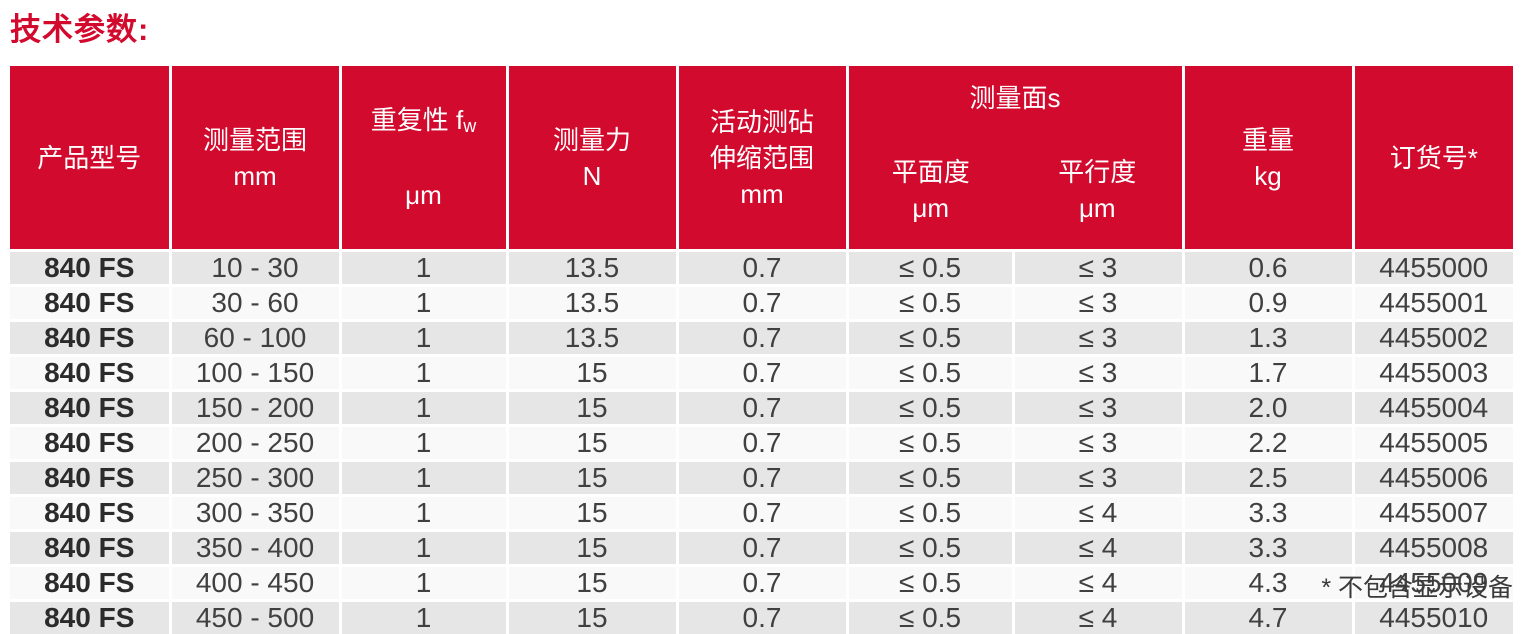  What do you see at coordinates (1433, 338) in the screenshot?
I see `cell-order-no: 4455002` at bounding box center [1433, 338].